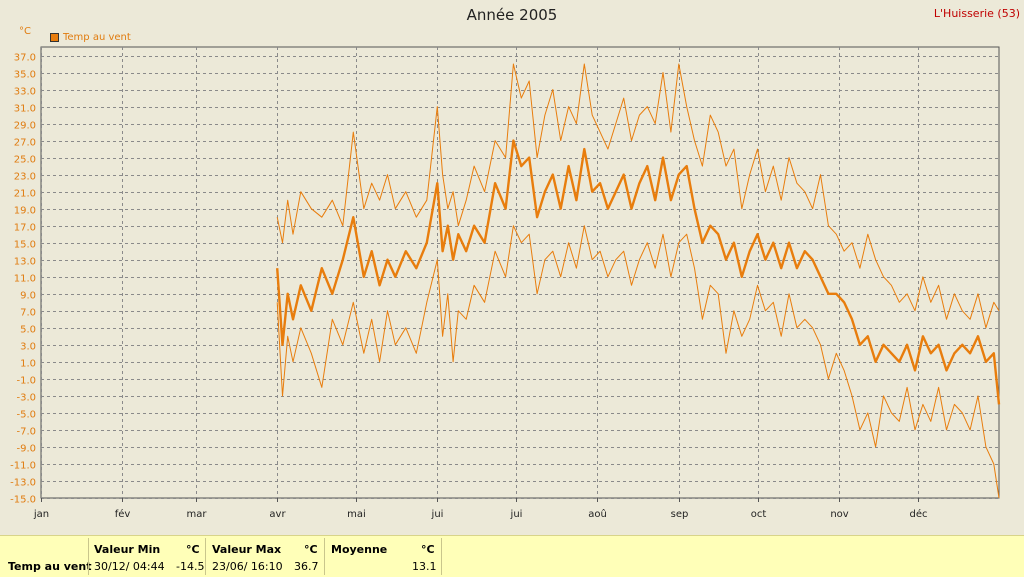 This screenshot has height=577, width=1024. I want to click on y-tick-label: 21.0, so click(25, 194).